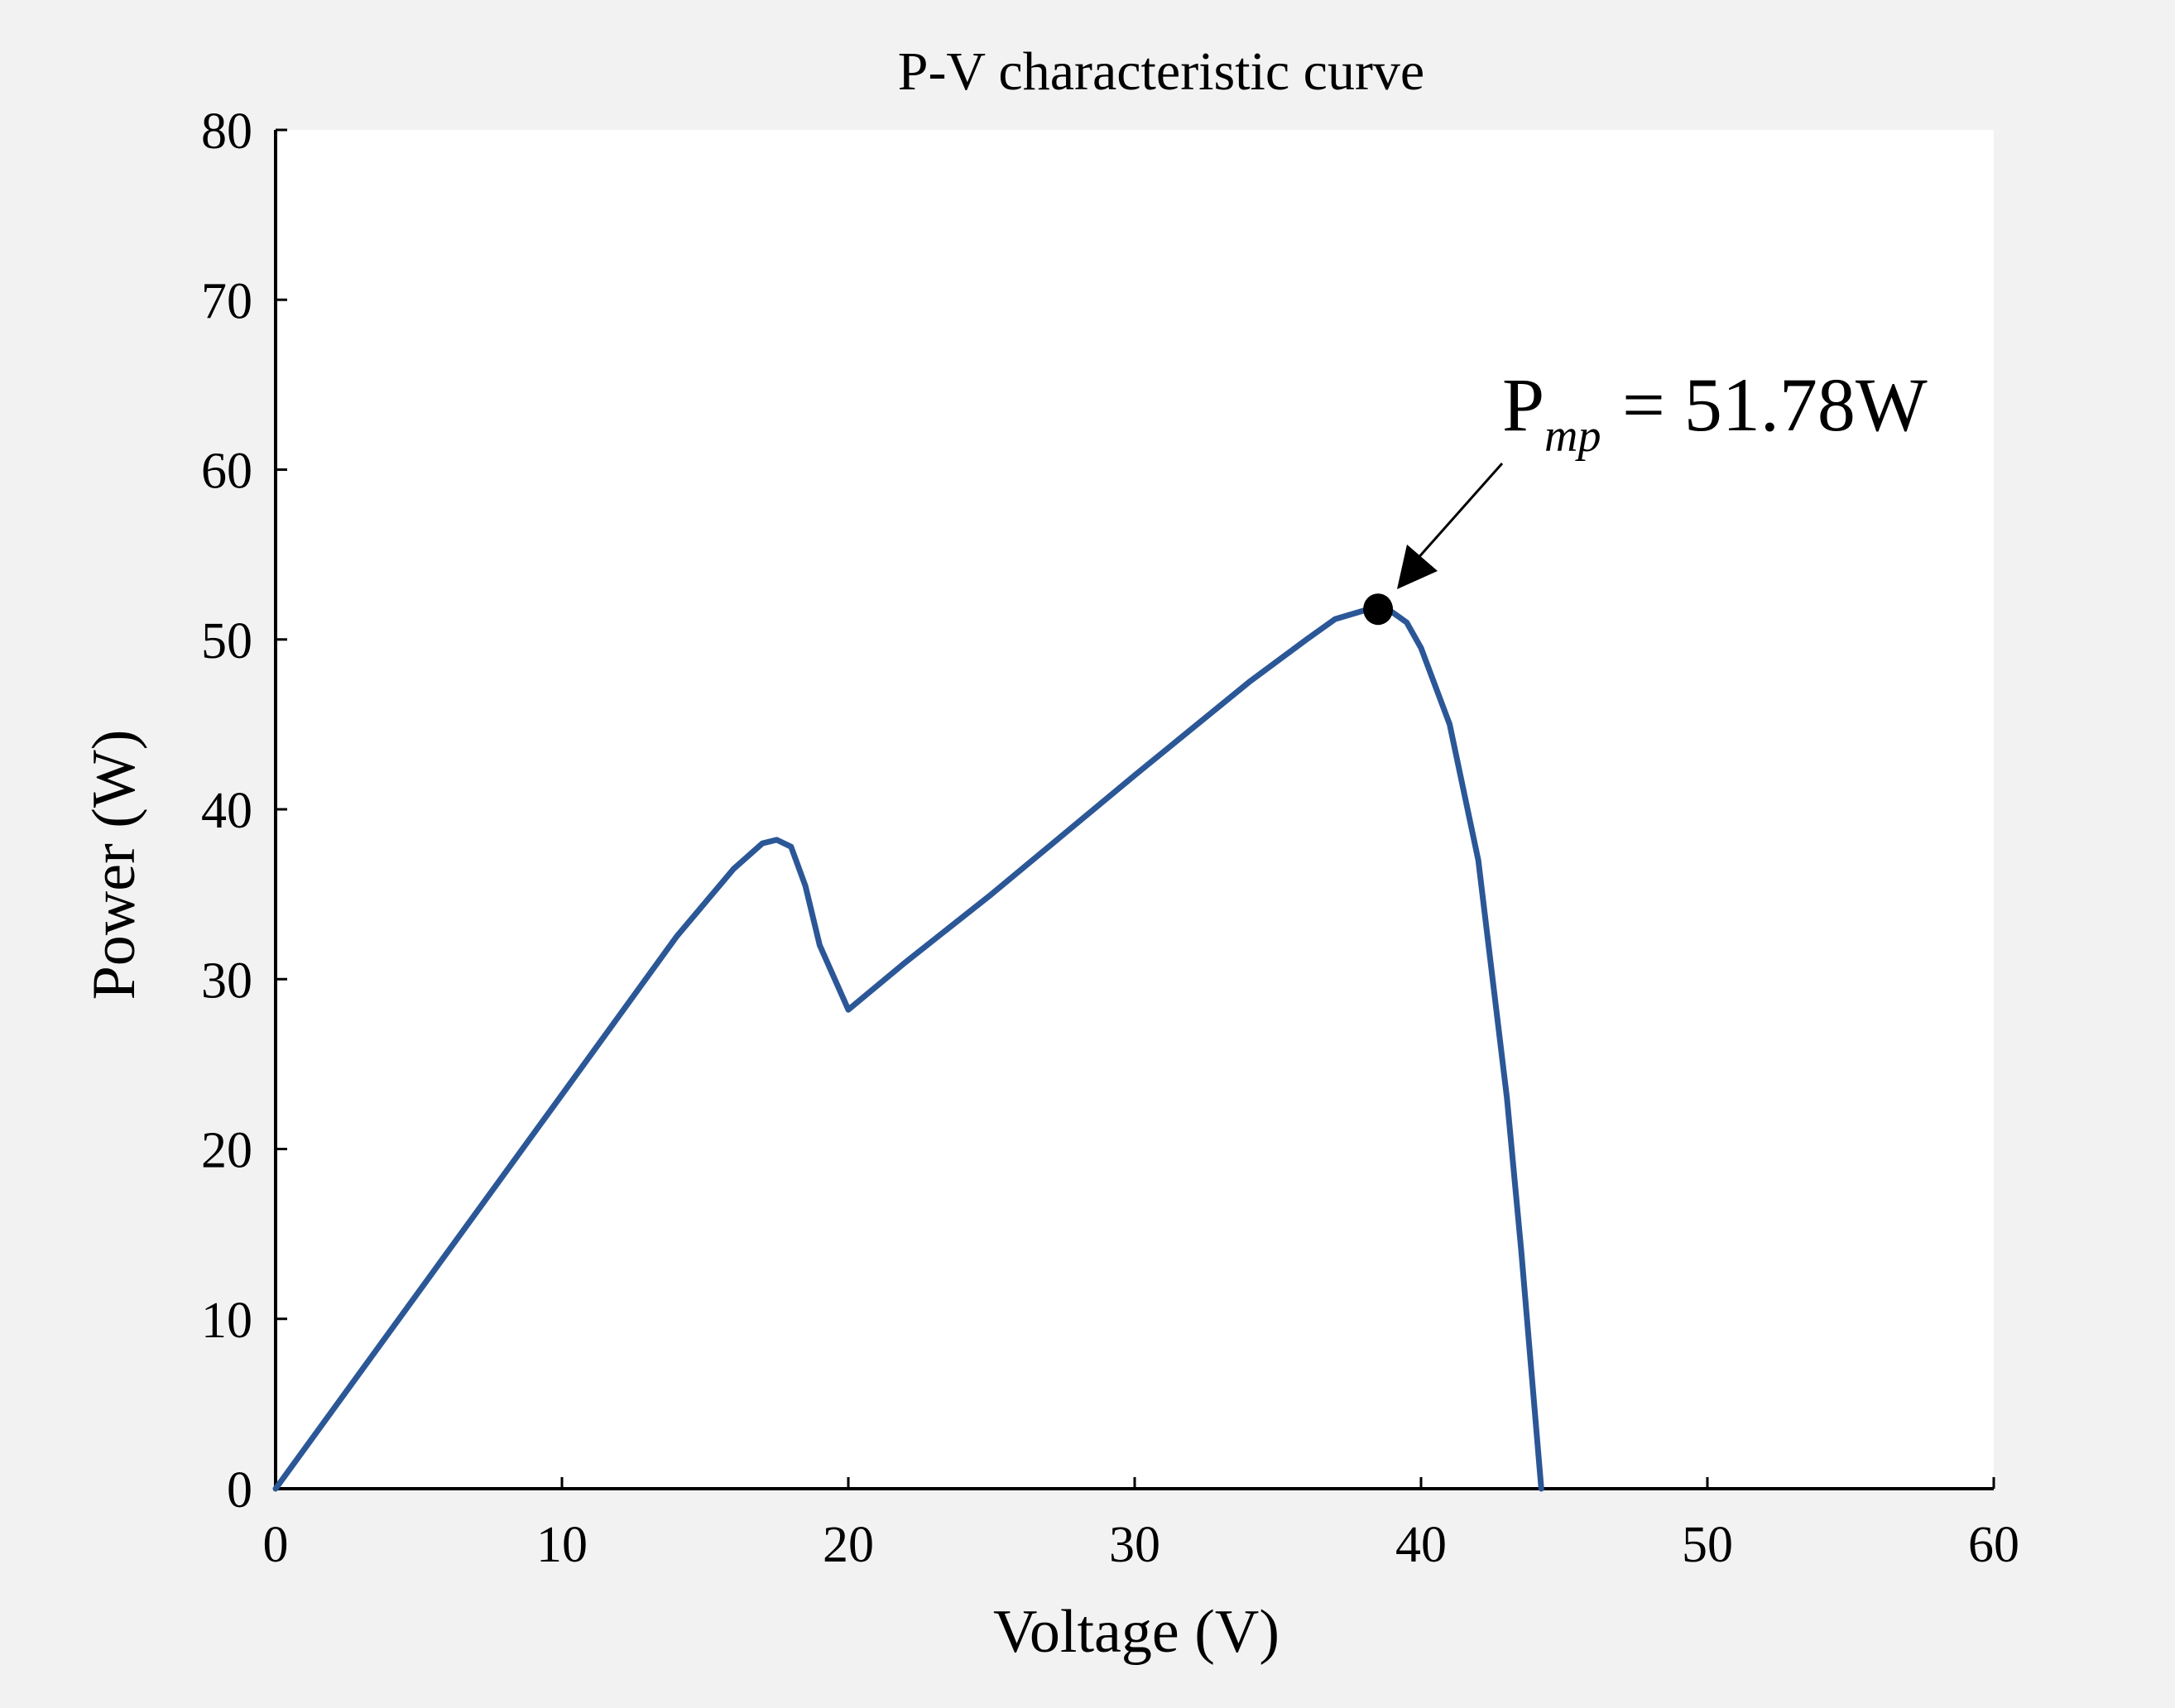 Image resolution: width=2175 pixels, height=1708 pixels. I want to click on y-ticks: 0 10 20 30 40 50 60 70 80, so click(244, 810).